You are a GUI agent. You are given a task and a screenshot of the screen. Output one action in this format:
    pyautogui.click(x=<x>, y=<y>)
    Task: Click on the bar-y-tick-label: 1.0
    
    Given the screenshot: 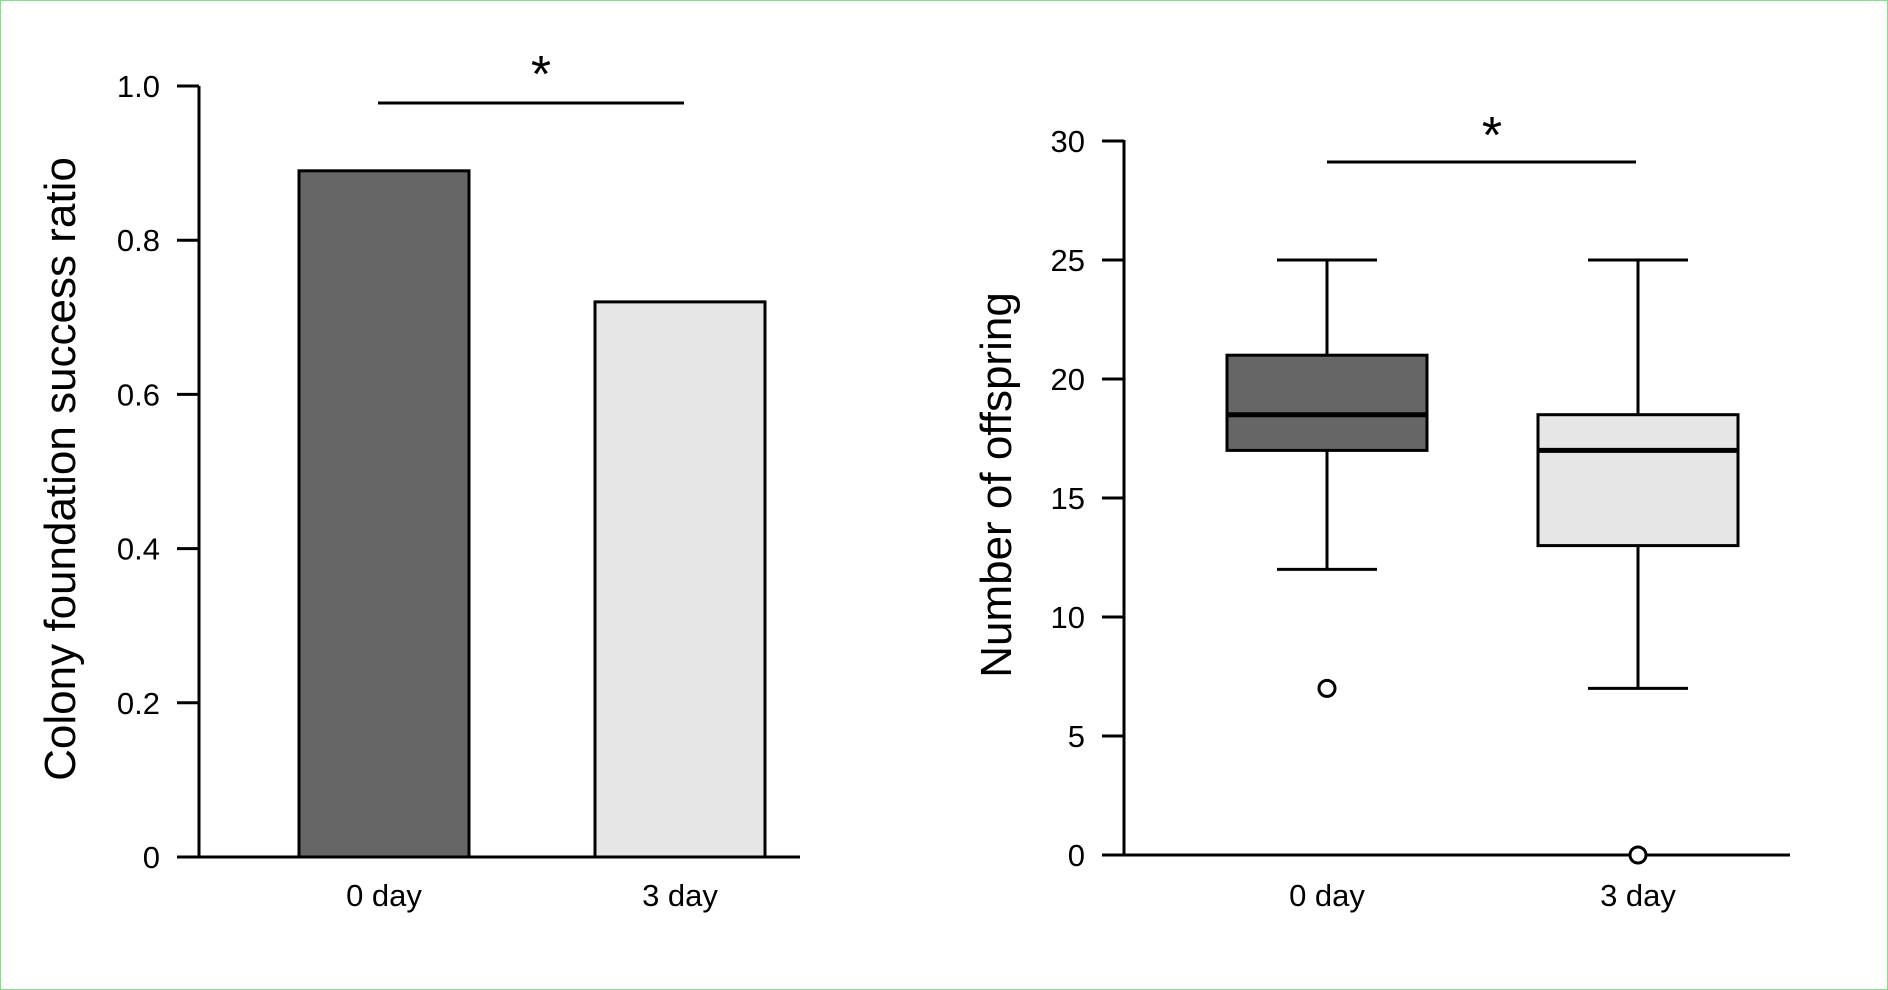 What is the action you would take?
    pyautogui.click(x=138, y=86)
    